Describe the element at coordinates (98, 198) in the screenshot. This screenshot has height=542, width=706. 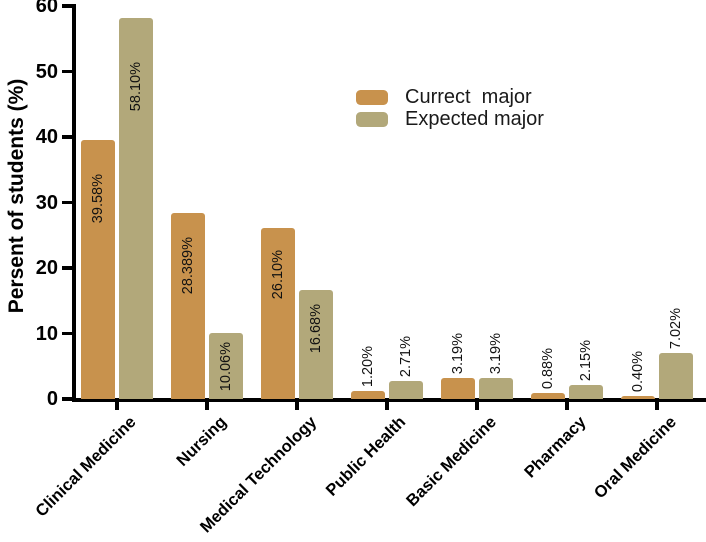
I see `bar-value-label: 39.58%` at that location.